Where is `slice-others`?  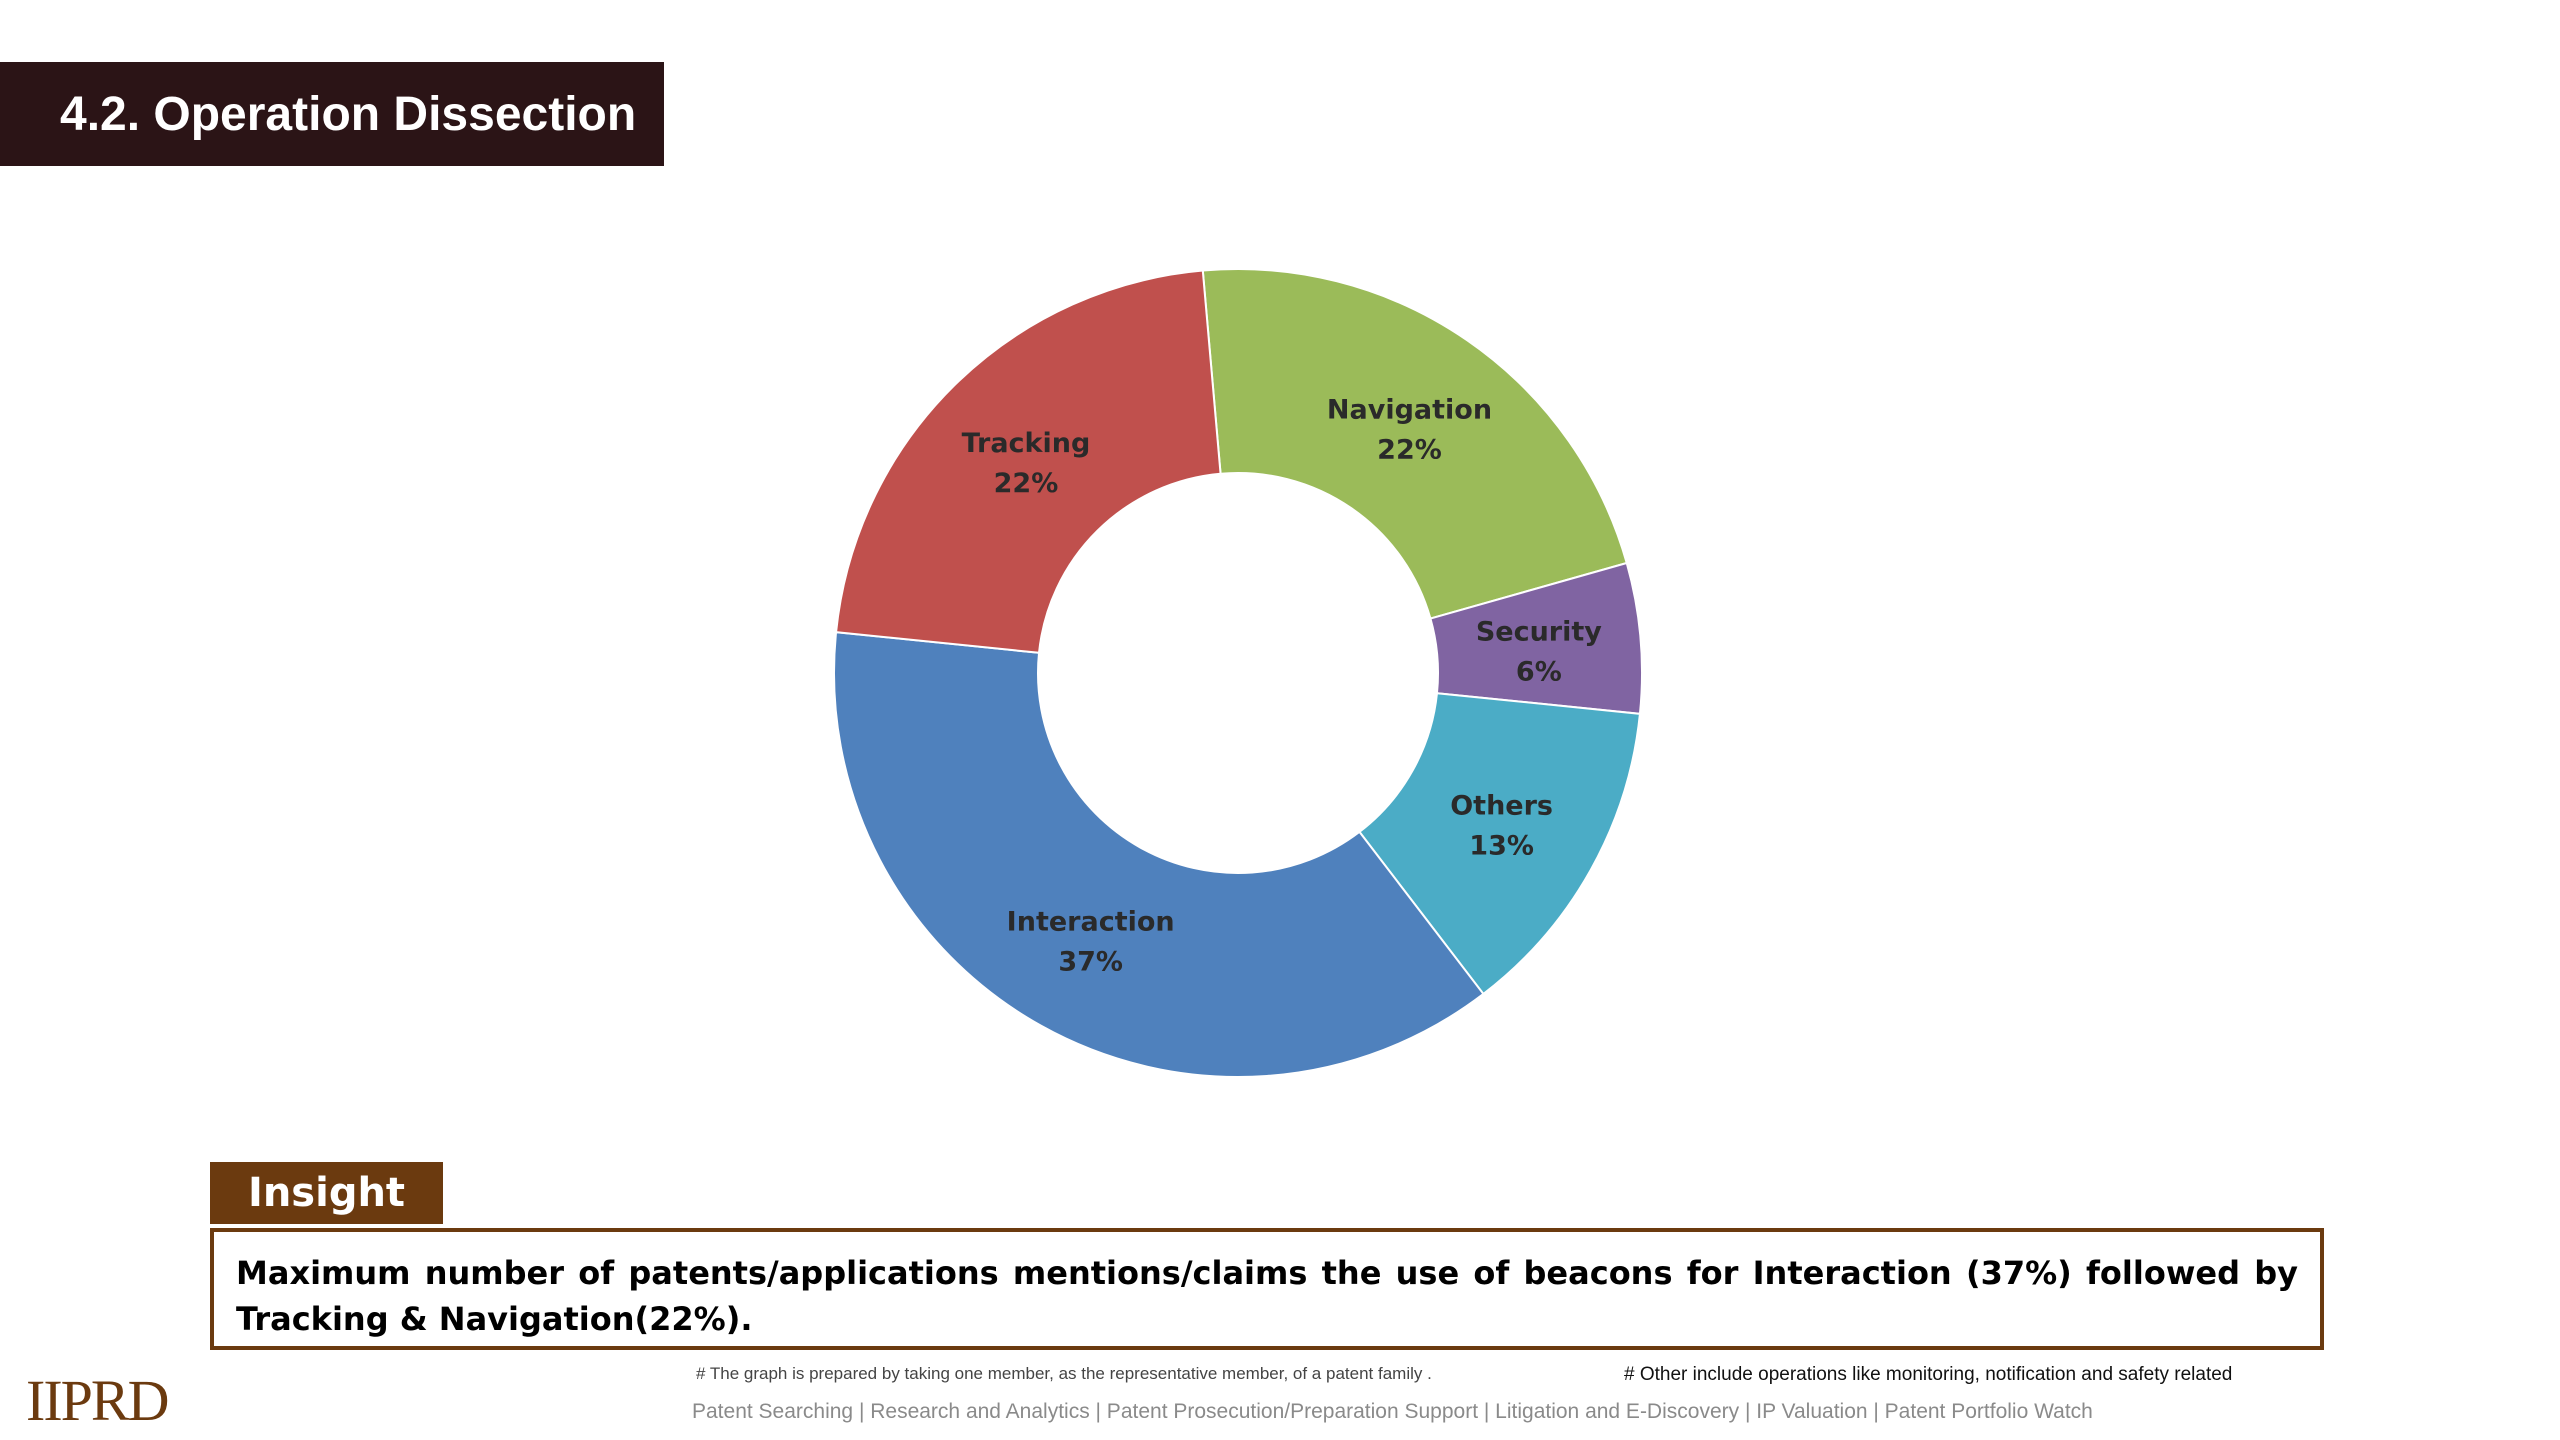 slice-others is located at coordinates (1500, 844).